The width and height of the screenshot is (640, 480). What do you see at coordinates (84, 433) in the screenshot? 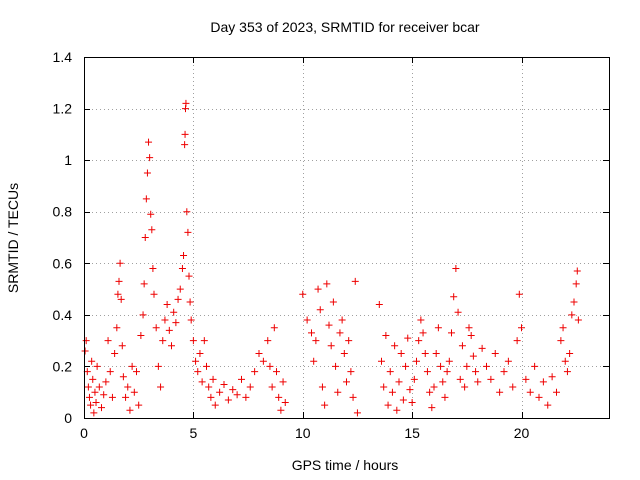
I see `x-tick-label: 0` at bounding box center [84, 433].